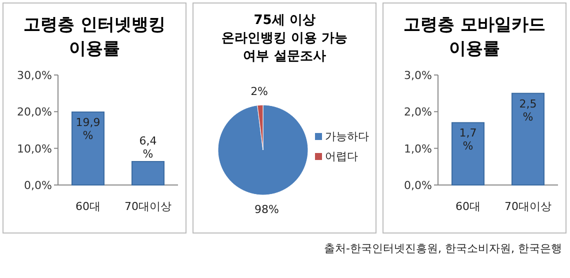  Describe the element at coordinates (475, 37) in the screenshot. I see `chart-title: 고령층 모바일카드 이용률` at that location.